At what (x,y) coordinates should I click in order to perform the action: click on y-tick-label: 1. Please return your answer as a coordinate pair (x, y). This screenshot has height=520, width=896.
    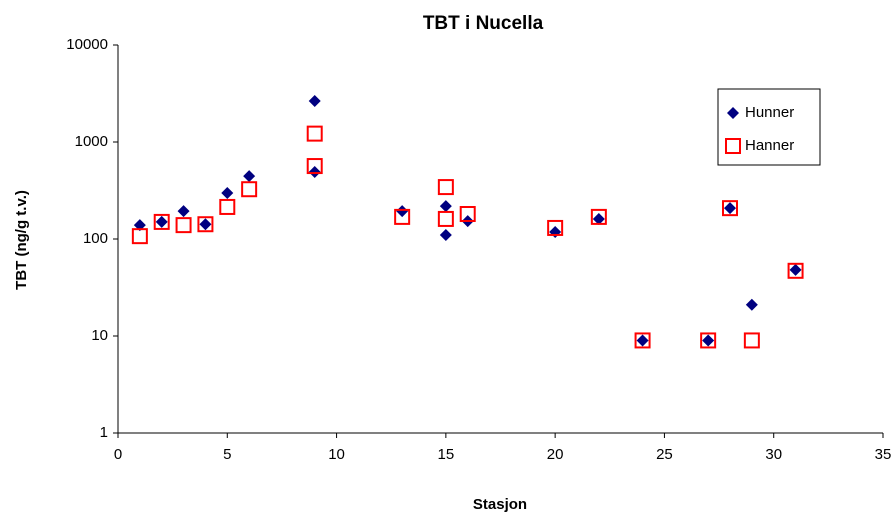
    Looking at the image, I should click on (104, 432).